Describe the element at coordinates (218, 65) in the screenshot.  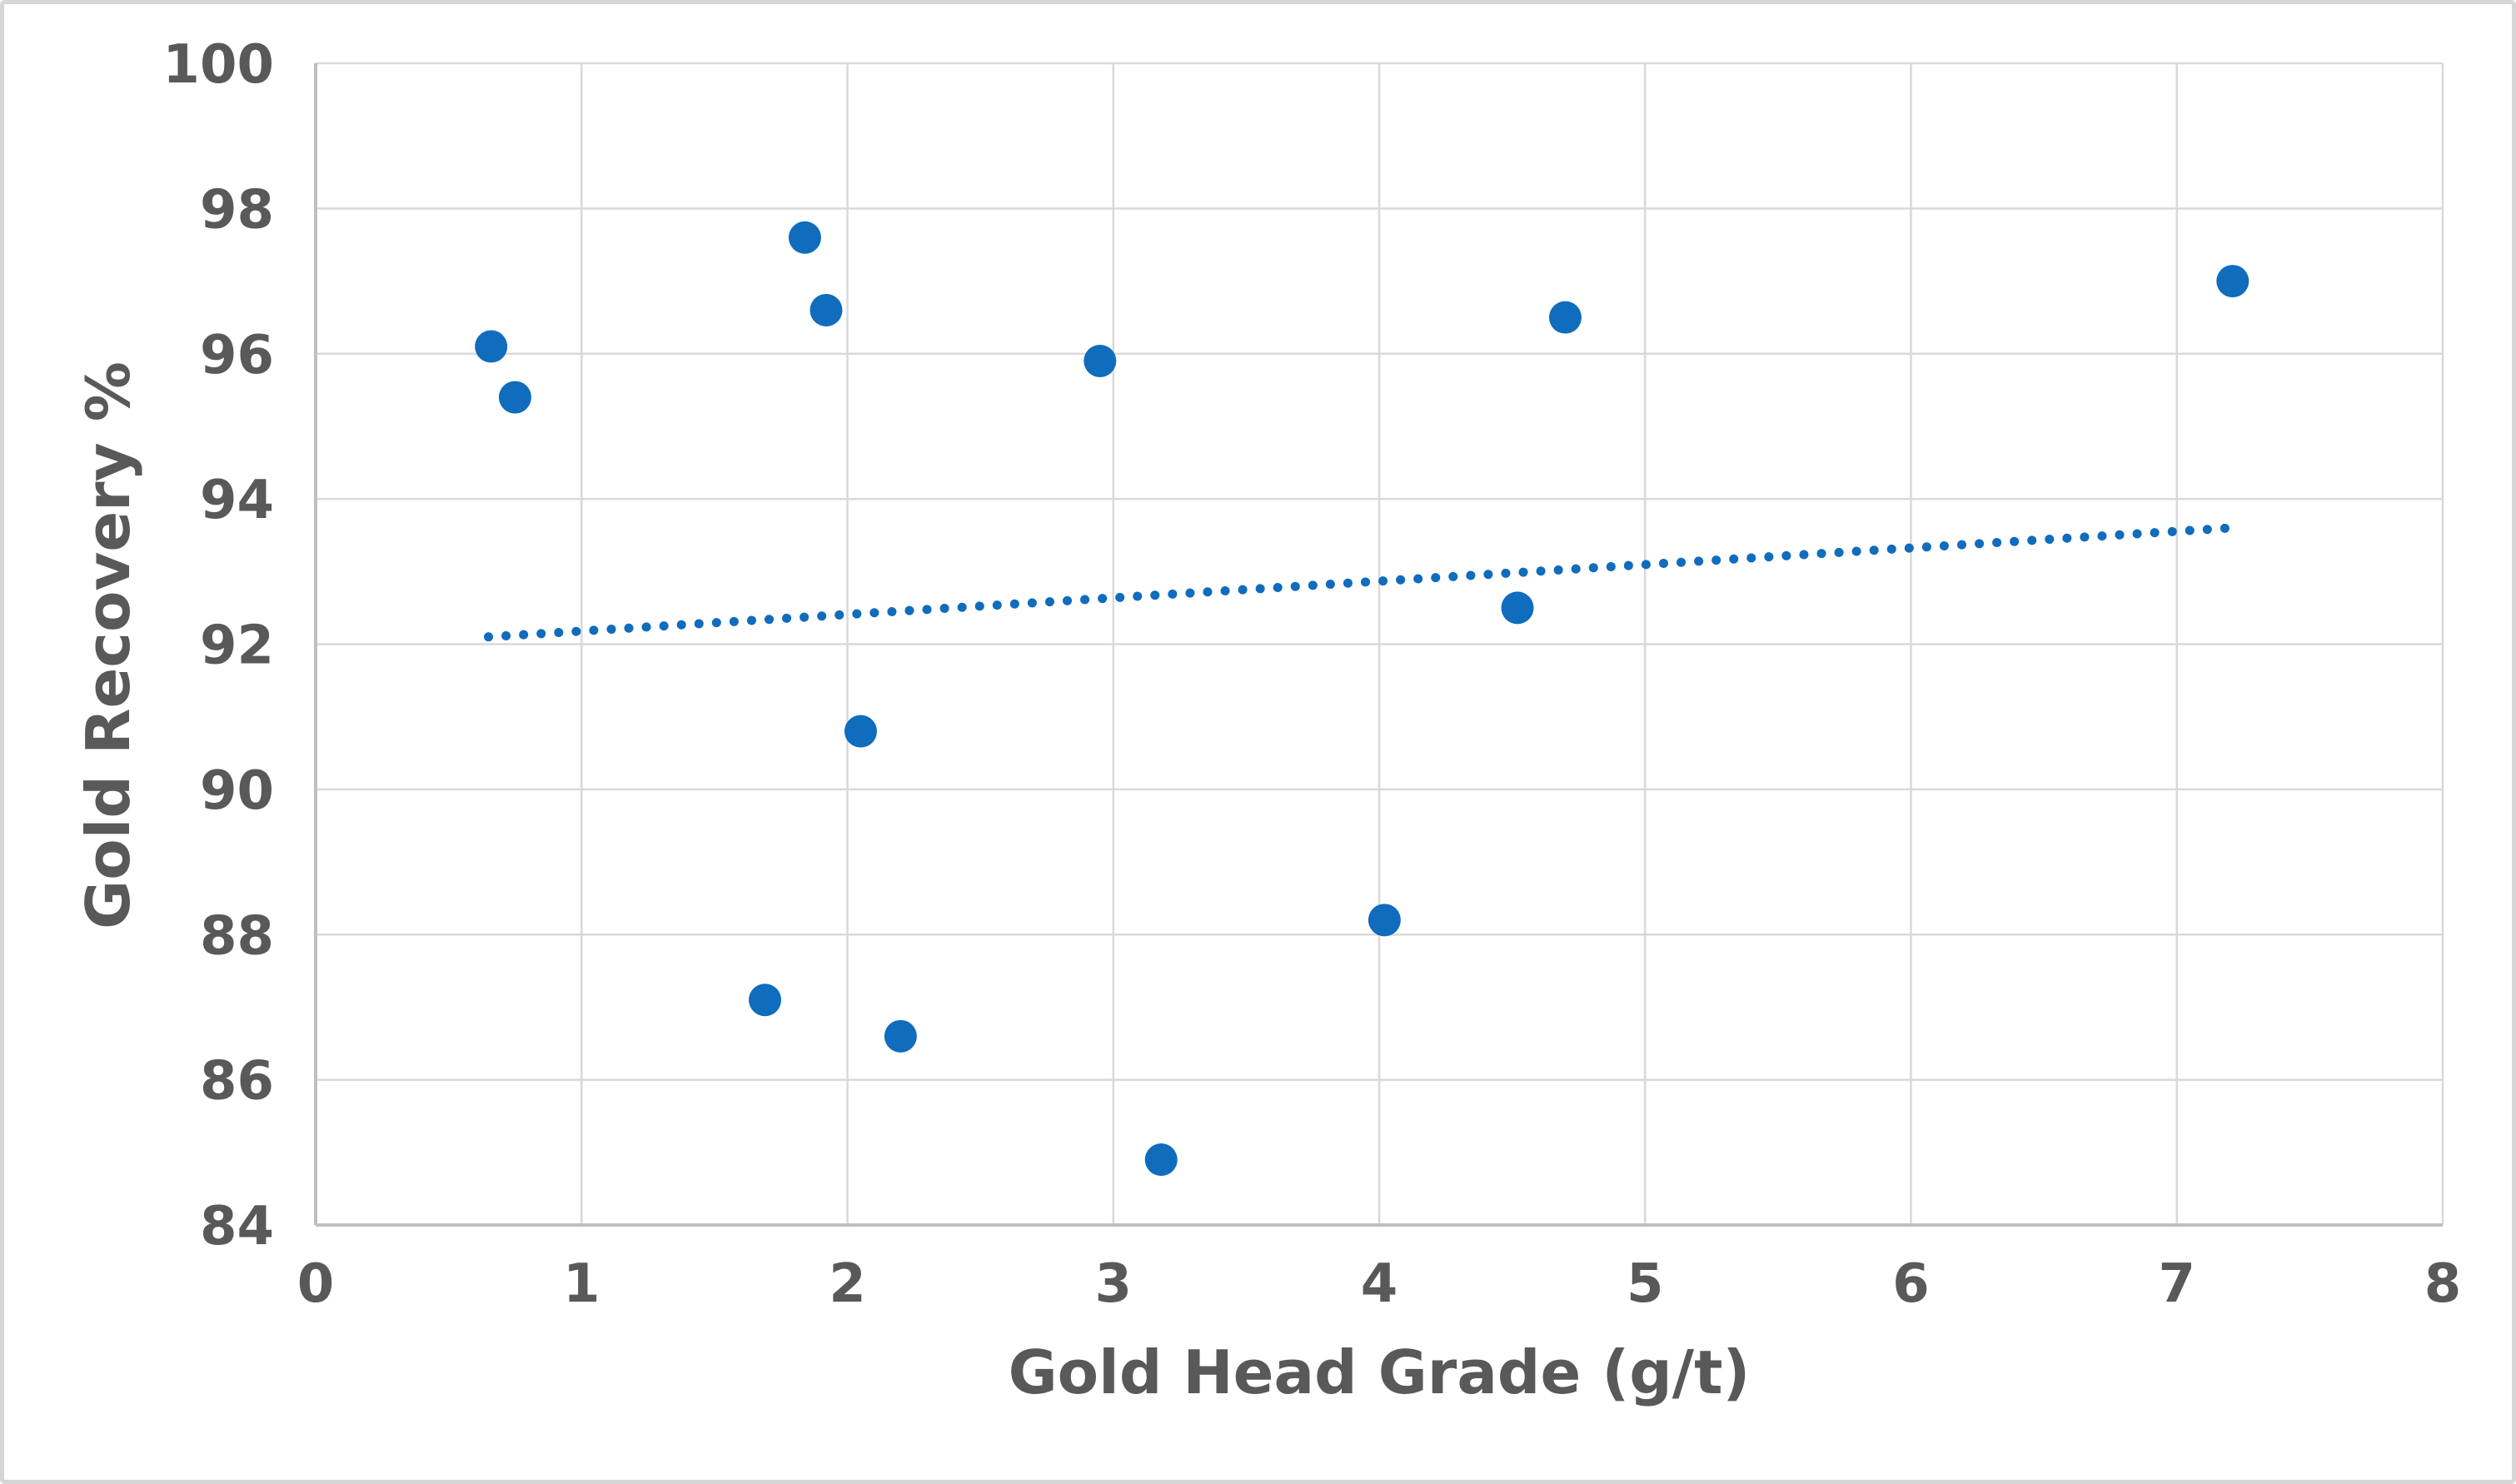
I see `y-tick-label: 100` at that location.